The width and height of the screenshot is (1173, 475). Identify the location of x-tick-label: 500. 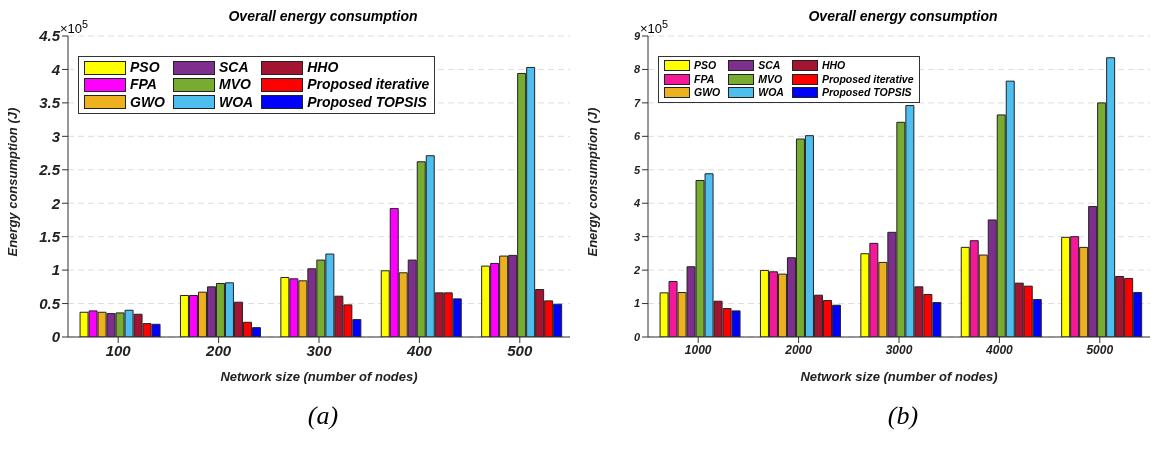
(520, 350).